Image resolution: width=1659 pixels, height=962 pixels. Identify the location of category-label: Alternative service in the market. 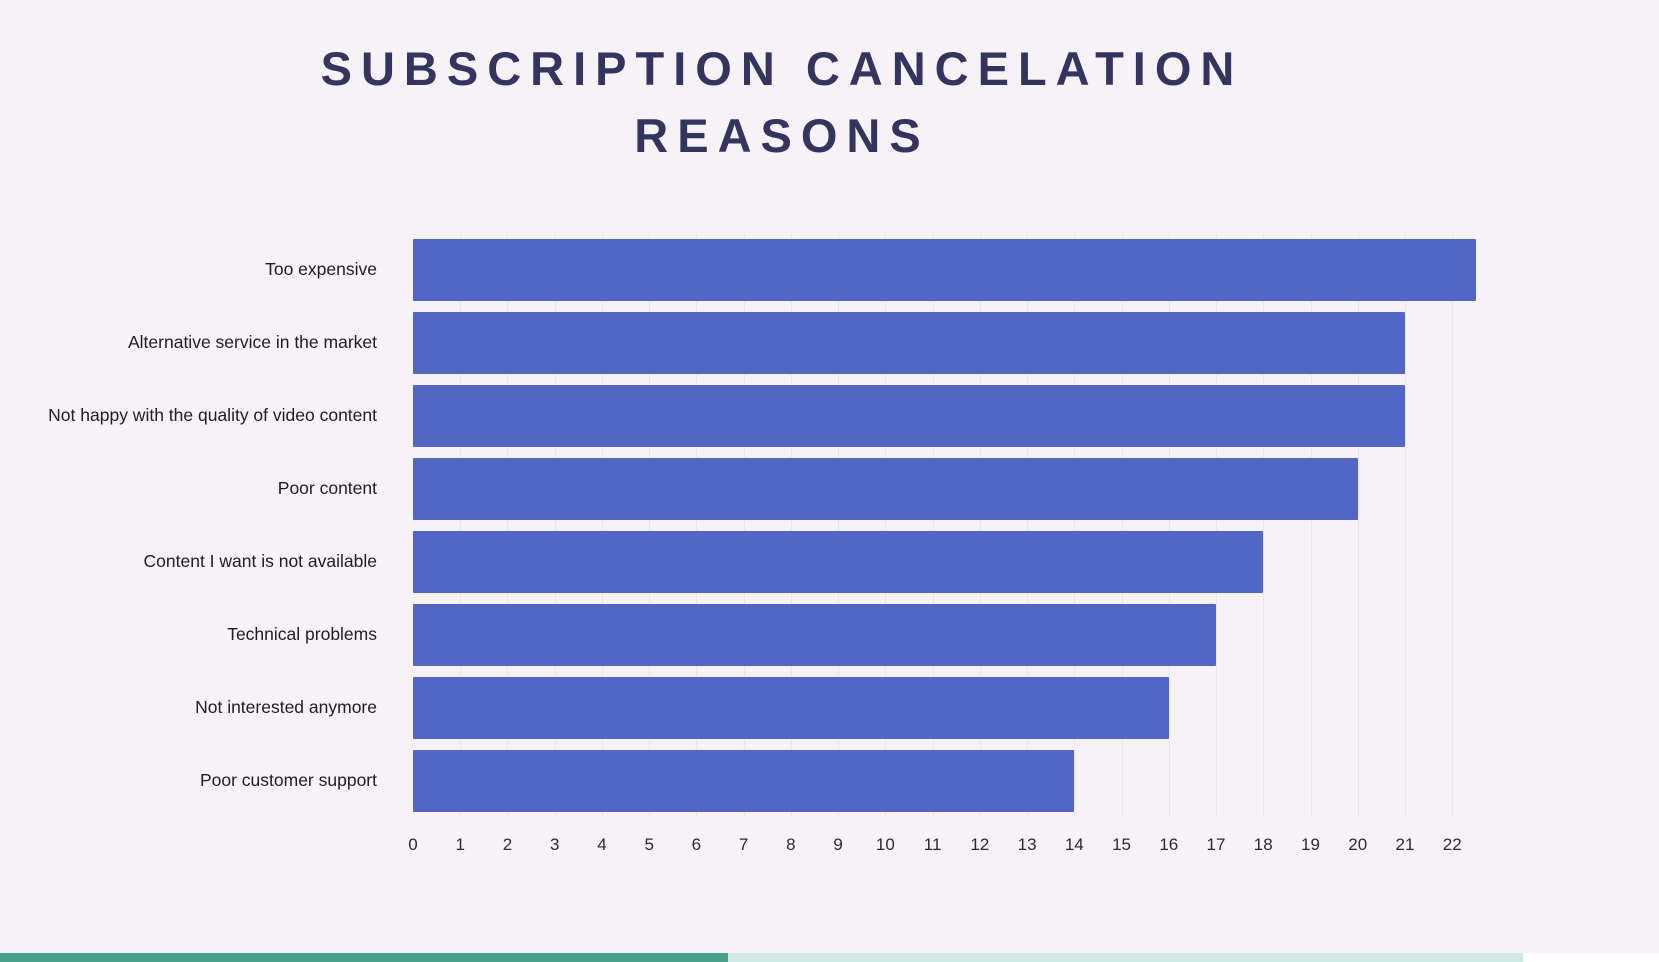
(252, 342).